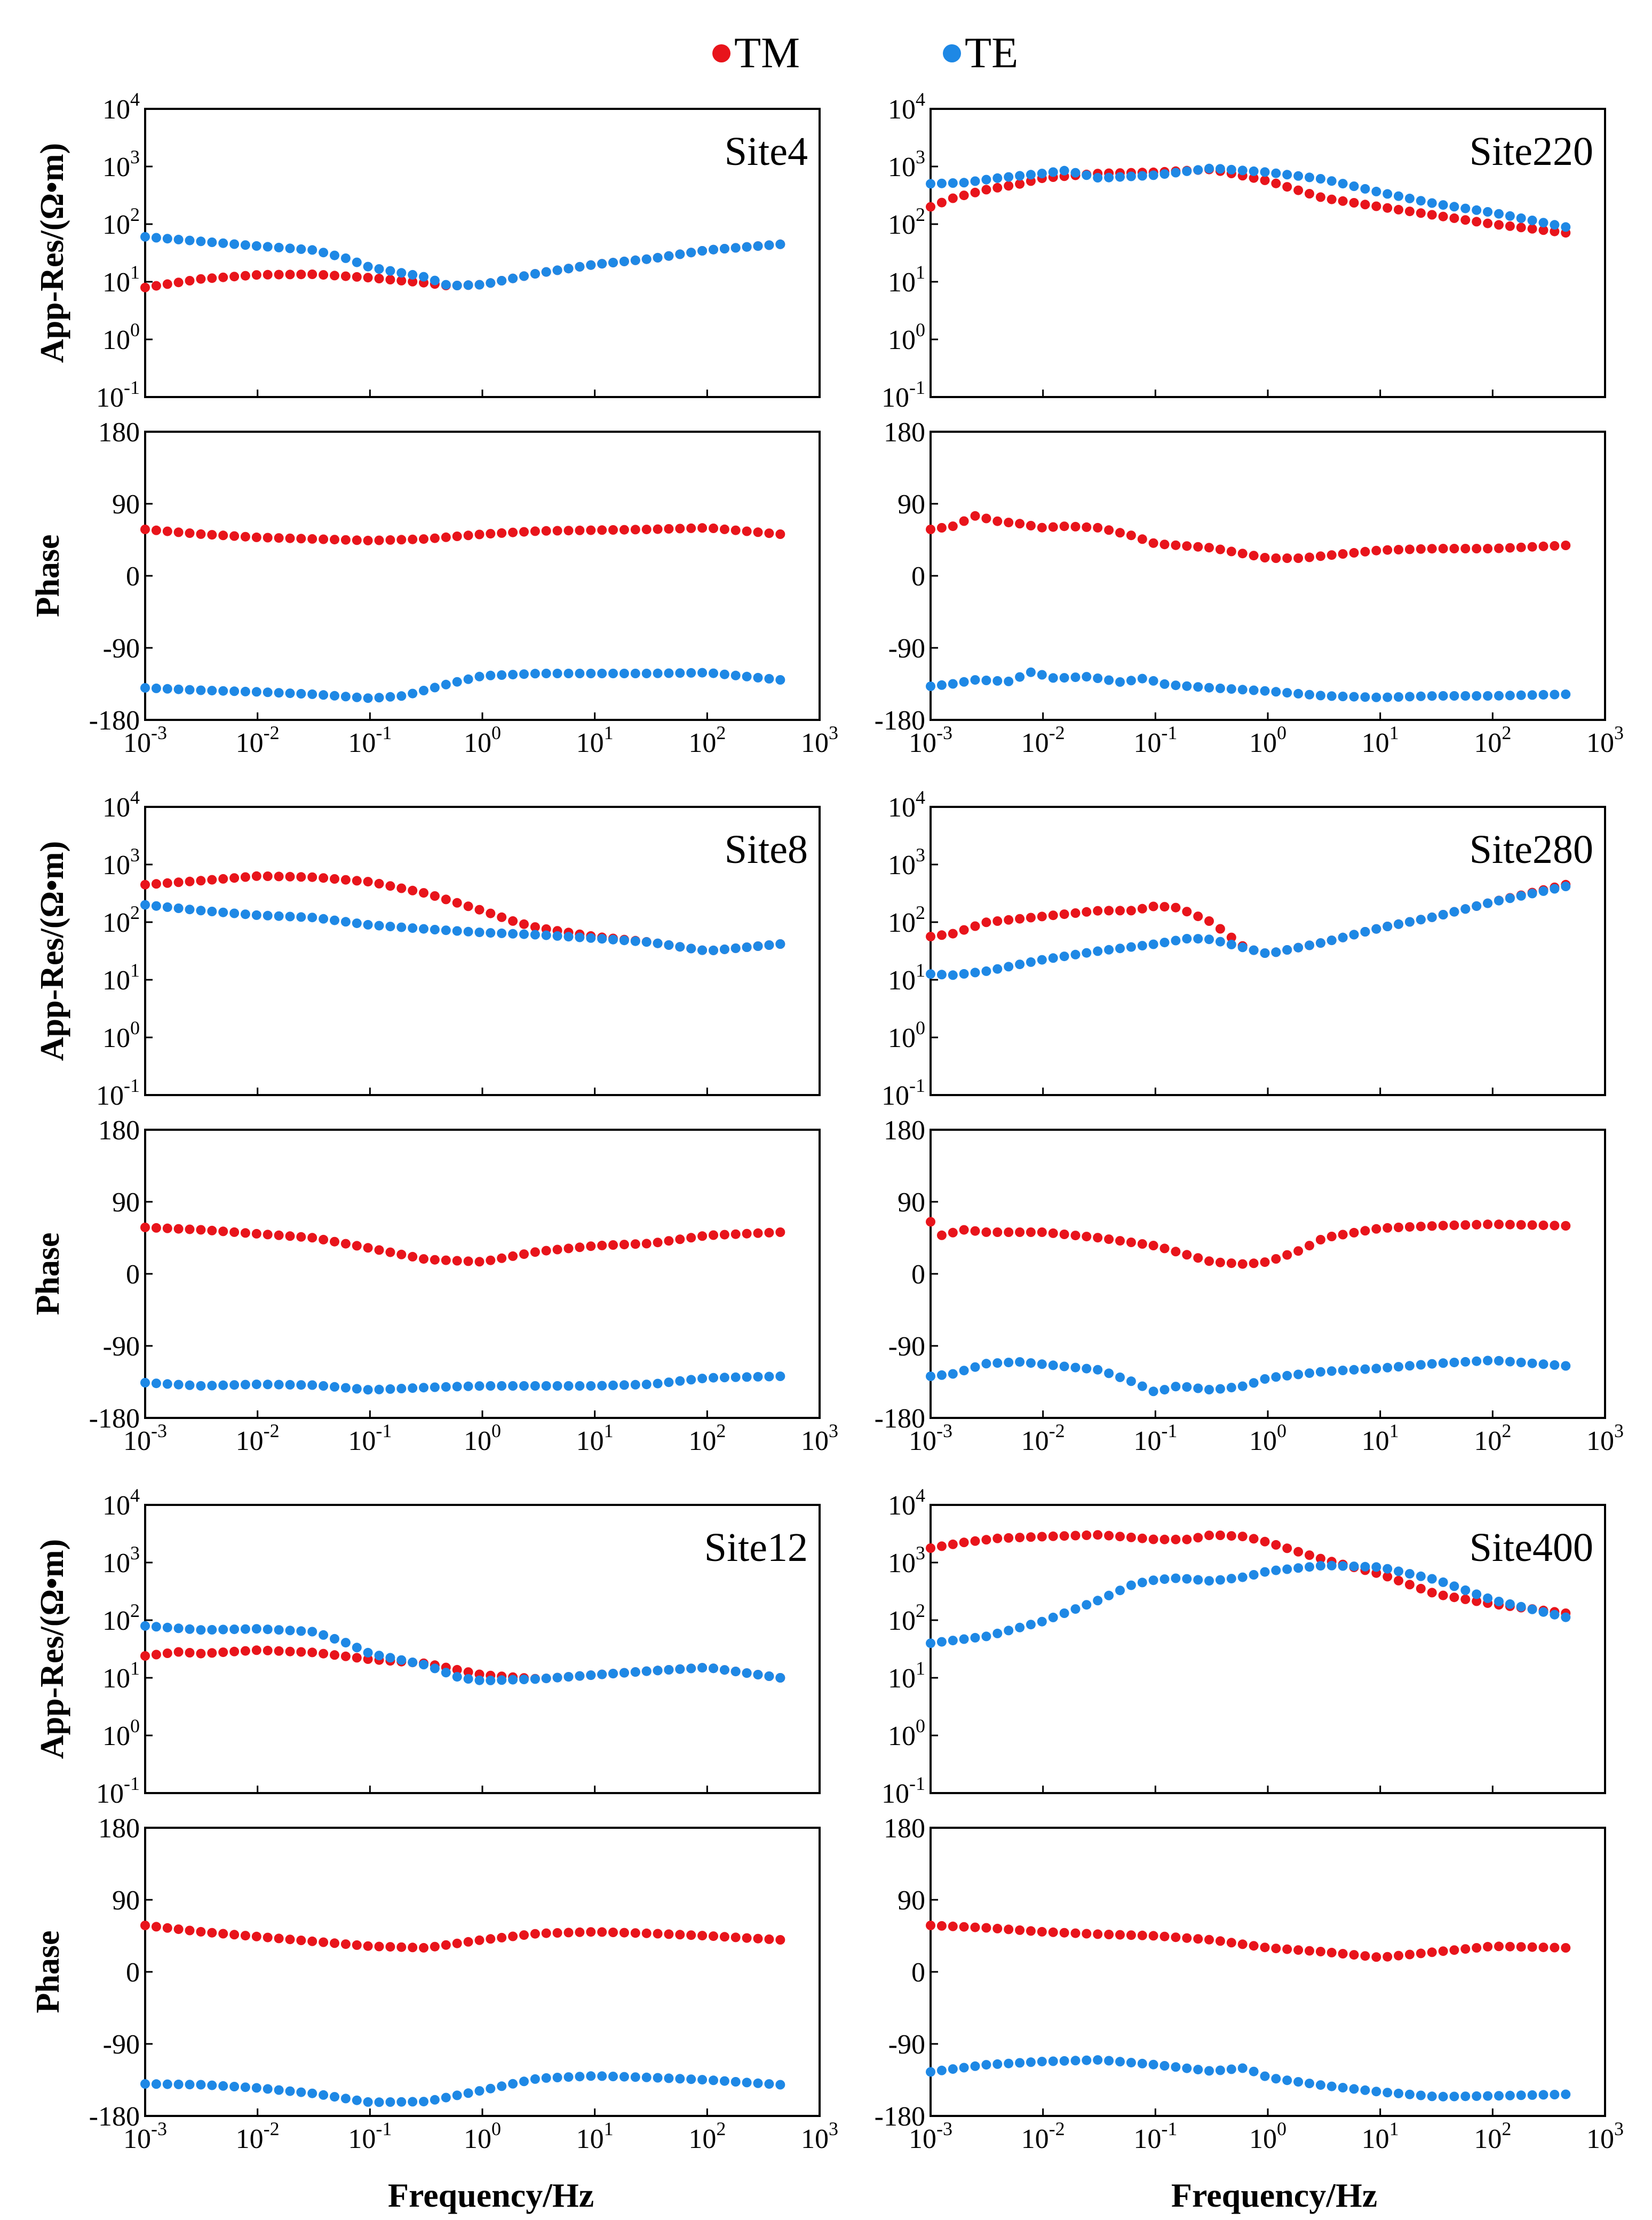  What do you see at coordinates (1492, 740) in the screenshot?
I see `frequency-tick-label: 10²` at bounding box center [1492, 740].